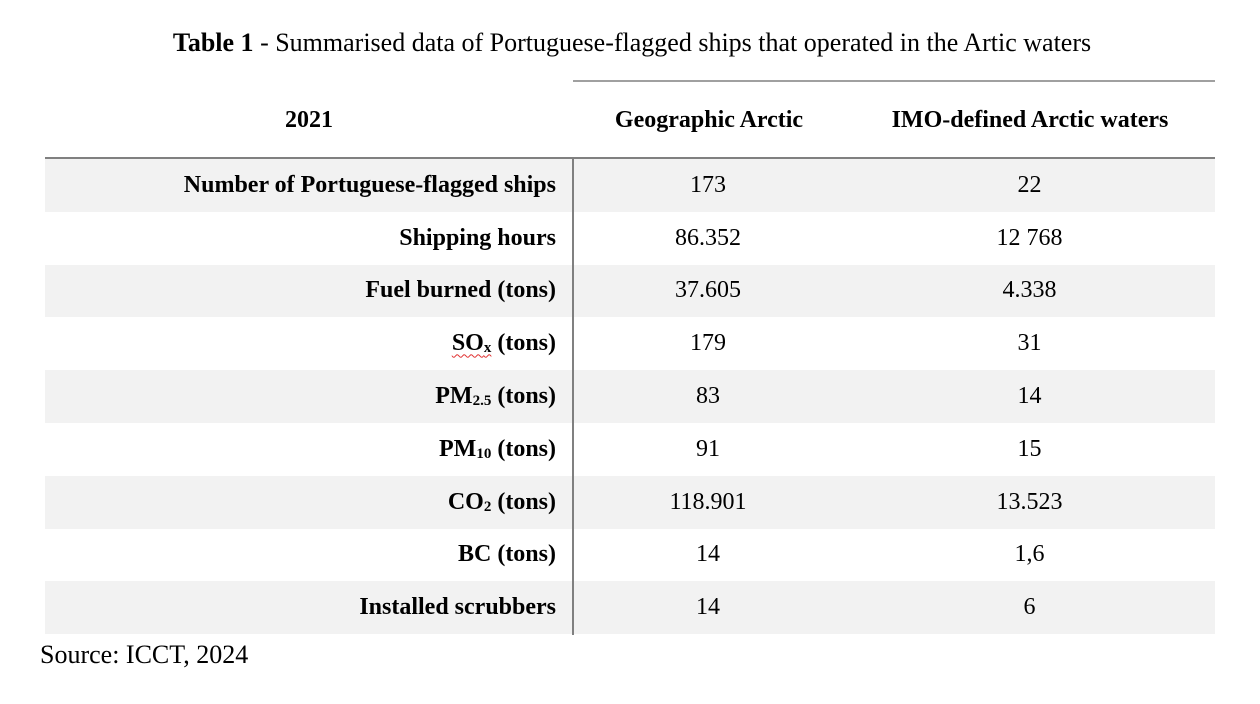  I want to click on row-label: Shipping hours, so click(300, 238).